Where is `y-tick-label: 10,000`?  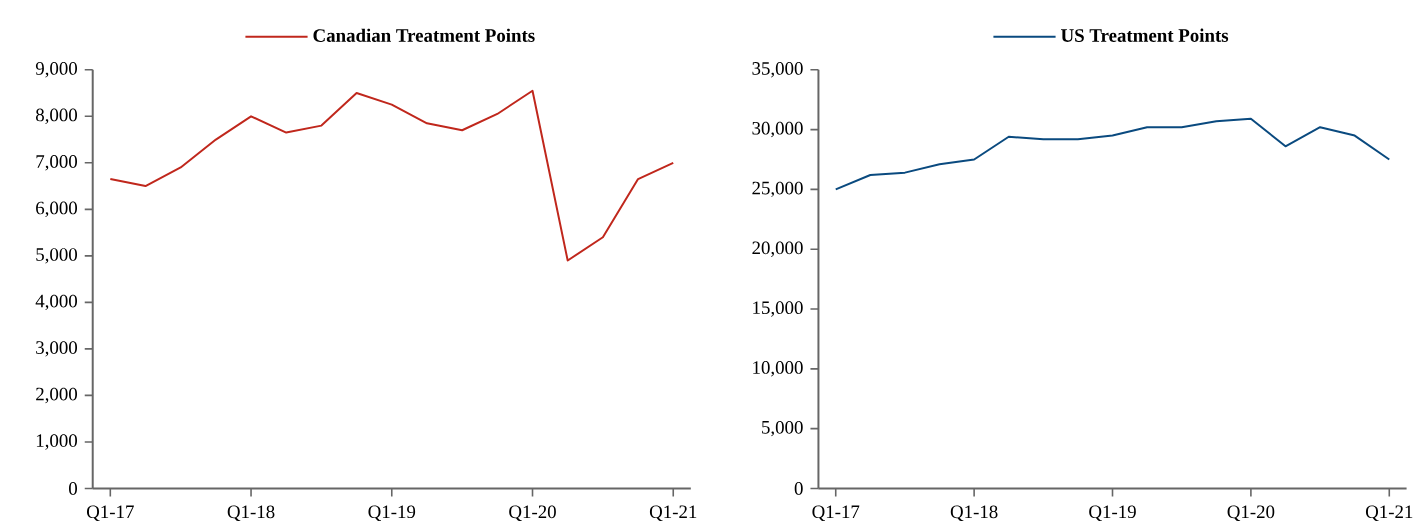 y-tick-label: 10,000 is located at coordinates (778, 368).